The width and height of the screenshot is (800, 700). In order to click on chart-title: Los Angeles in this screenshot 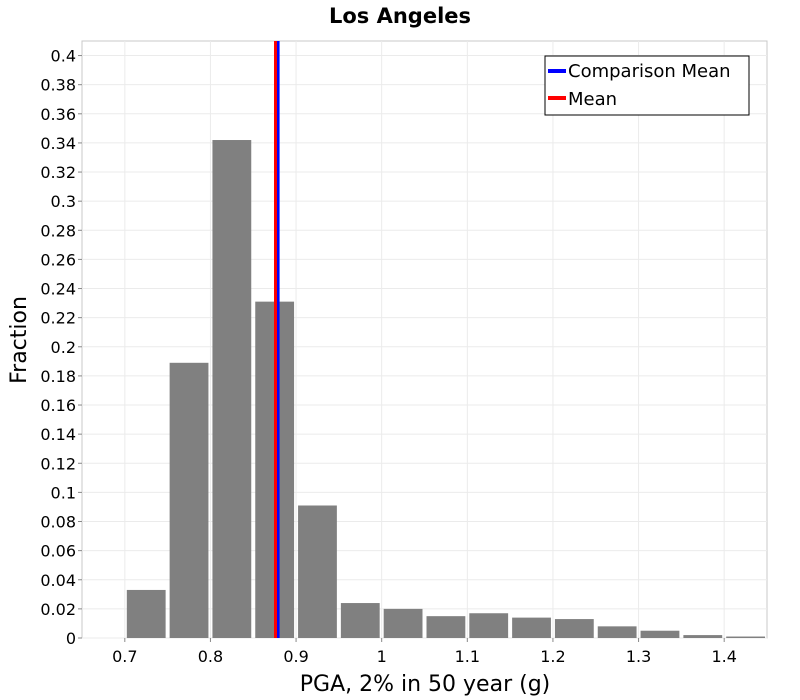, I will do `click(400, 16)`.